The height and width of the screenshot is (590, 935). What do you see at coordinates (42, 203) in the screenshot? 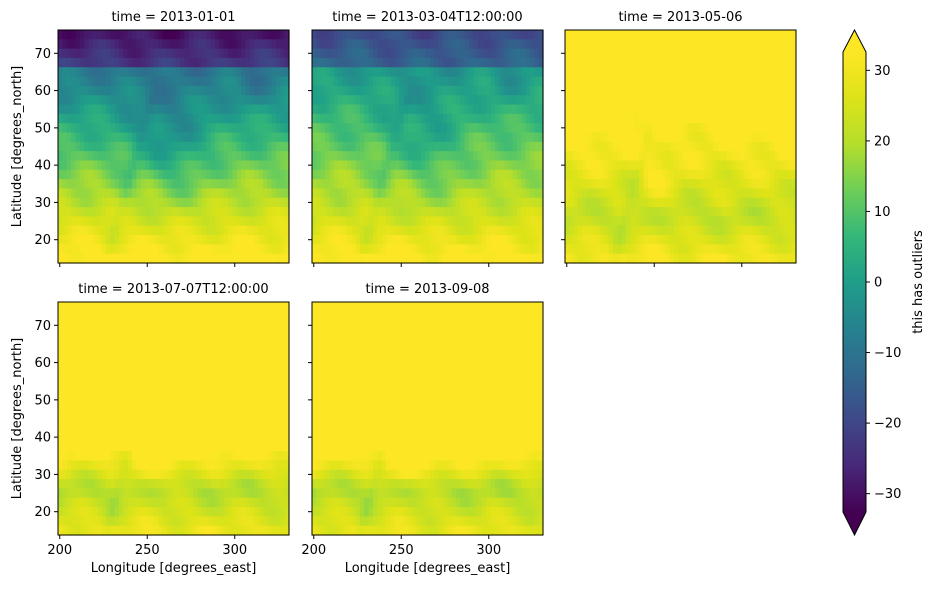
I see `y-tick-label: 30` at bounding box center [42, 203].